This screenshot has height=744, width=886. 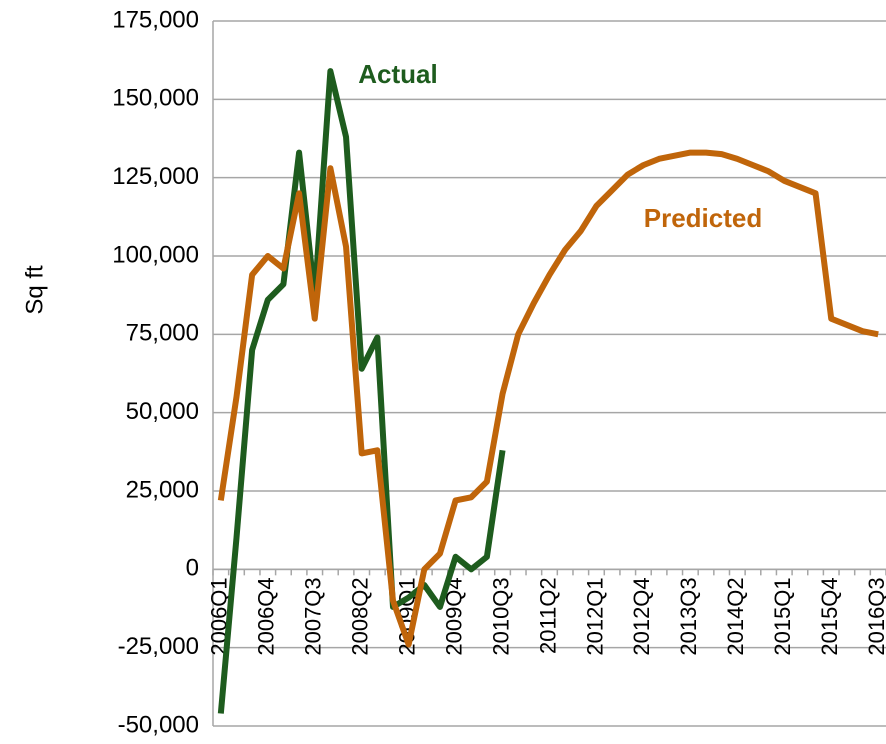 I want to click on x-tick-label: 2013Q3, so click(x=688, y=616).